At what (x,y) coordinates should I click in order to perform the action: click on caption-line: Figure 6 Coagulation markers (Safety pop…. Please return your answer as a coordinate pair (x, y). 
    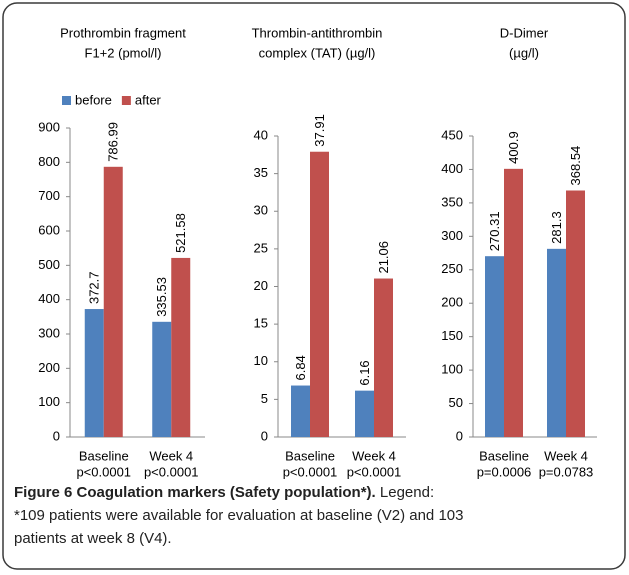
    Looking at the image, I should click on (224, 492).